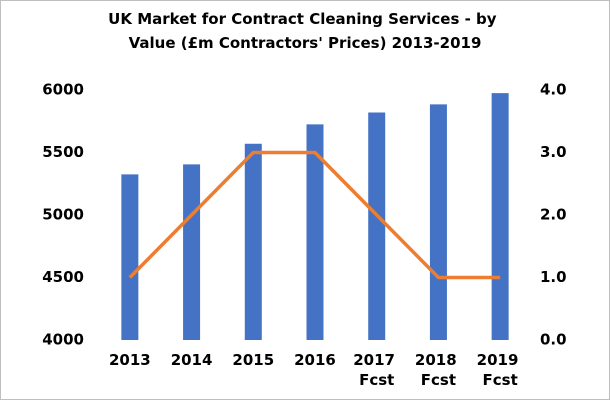 The width and height of the screenshot is (610, 400). I want to click on x-tick-label: 2013, so click(130, 360).